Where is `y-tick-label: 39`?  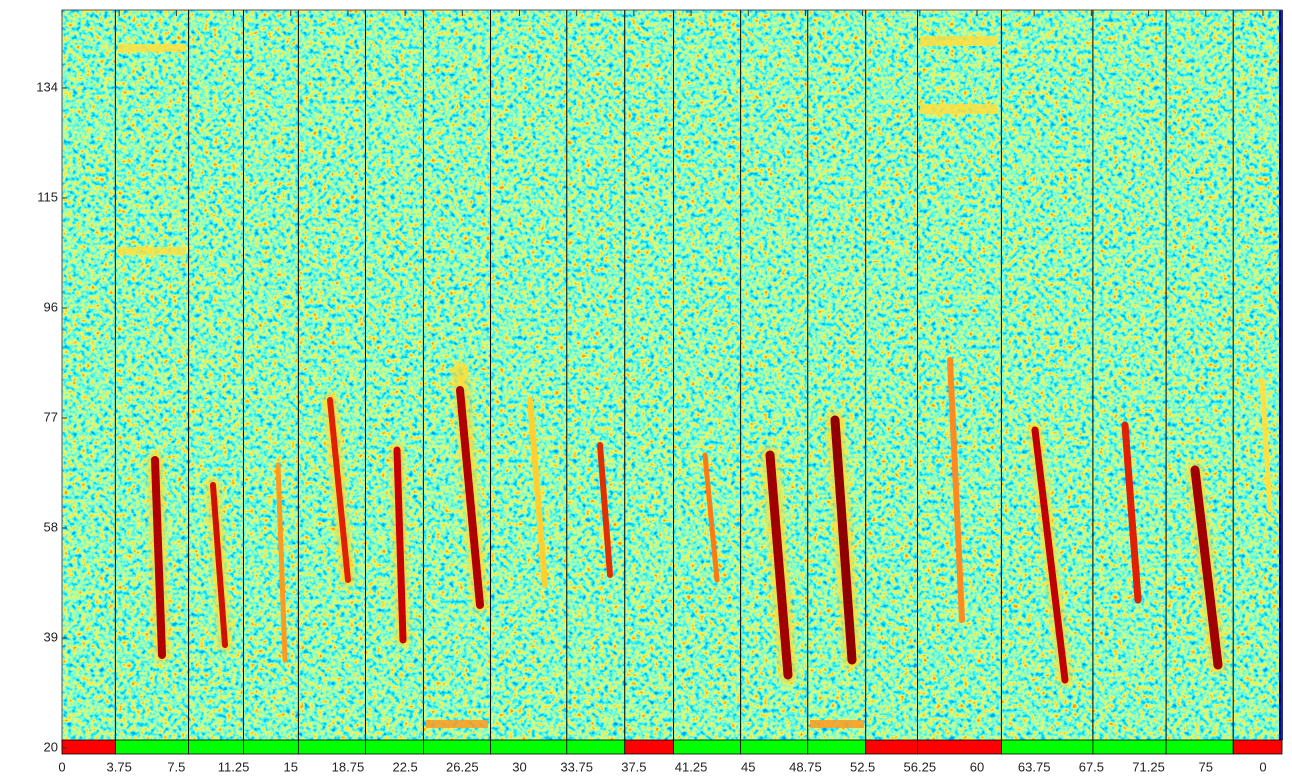 y-tick-label: 39 is located at coordinates (51, 636).